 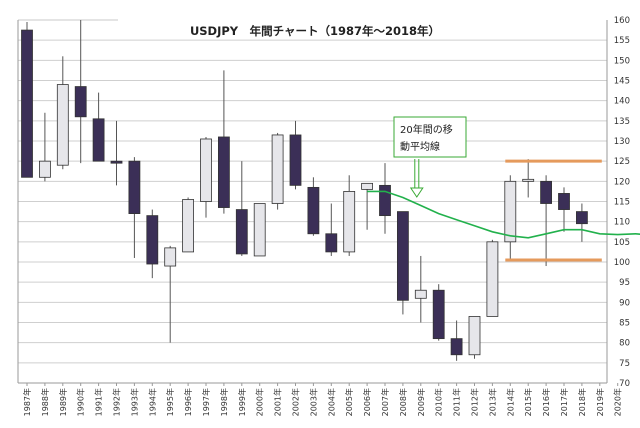 What do you see at coordinates (426, 129) in the screenshot?
I see `annotation-line-1: 20年間の移` at bounding box center [426, 129].